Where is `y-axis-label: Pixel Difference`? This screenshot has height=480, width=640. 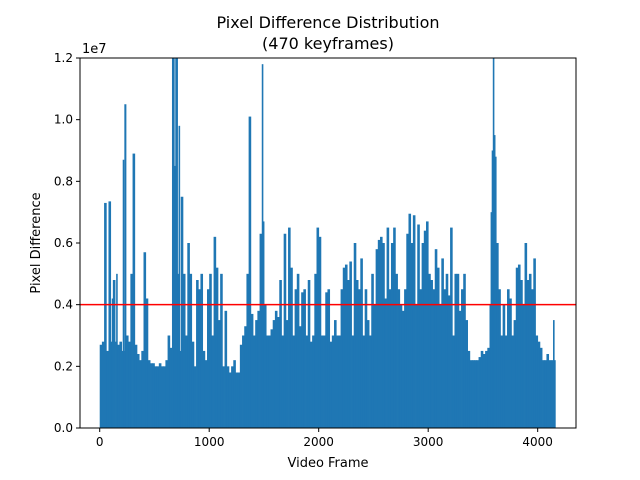
y-axis-label: Pixel Difference is located at coordinates (36, 242).